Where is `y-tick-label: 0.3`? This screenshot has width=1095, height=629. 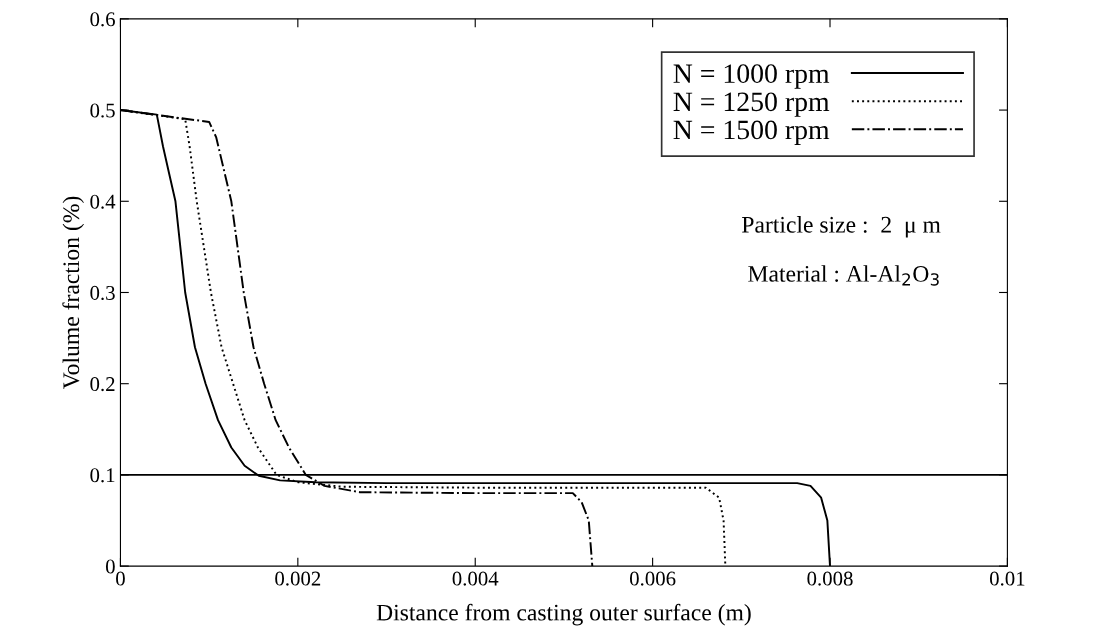
y-tick-label: 0.3 is located at coordinates (102, 293).